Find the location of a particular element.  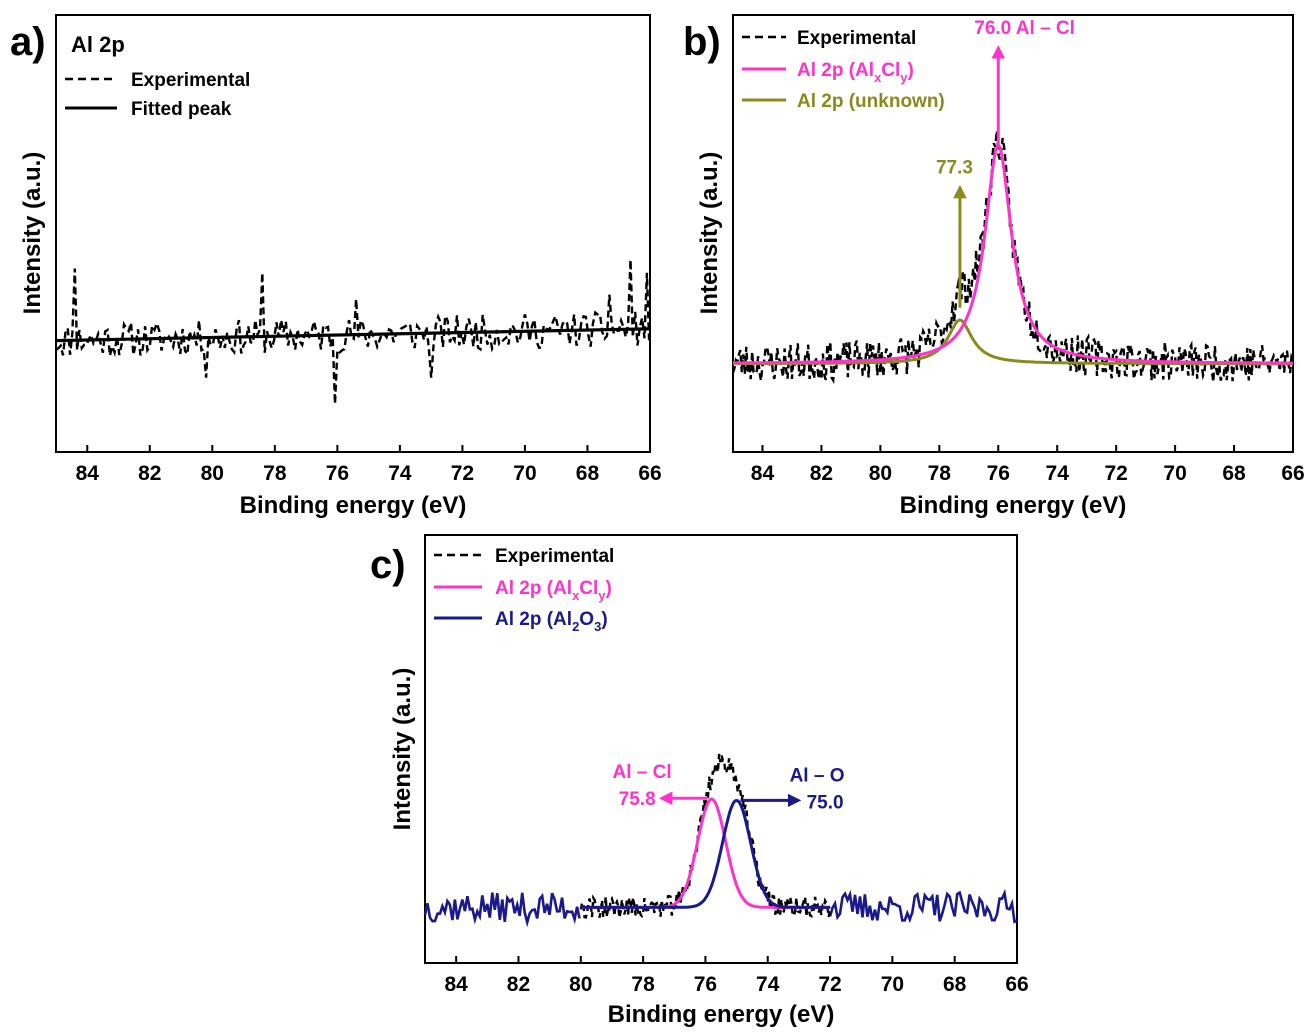

legend-label-unknown: Al 2p (unknown) is located at coordinates (871, 101).